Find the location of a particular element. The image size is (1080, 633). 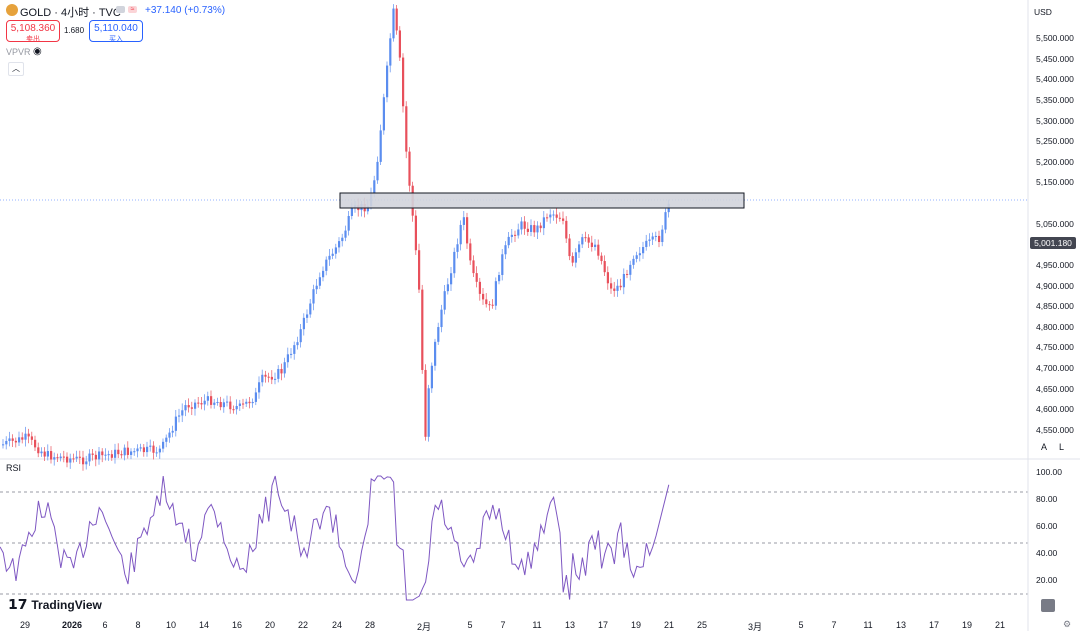

time-tick-label: 24 is located at coordinates (337, 625).